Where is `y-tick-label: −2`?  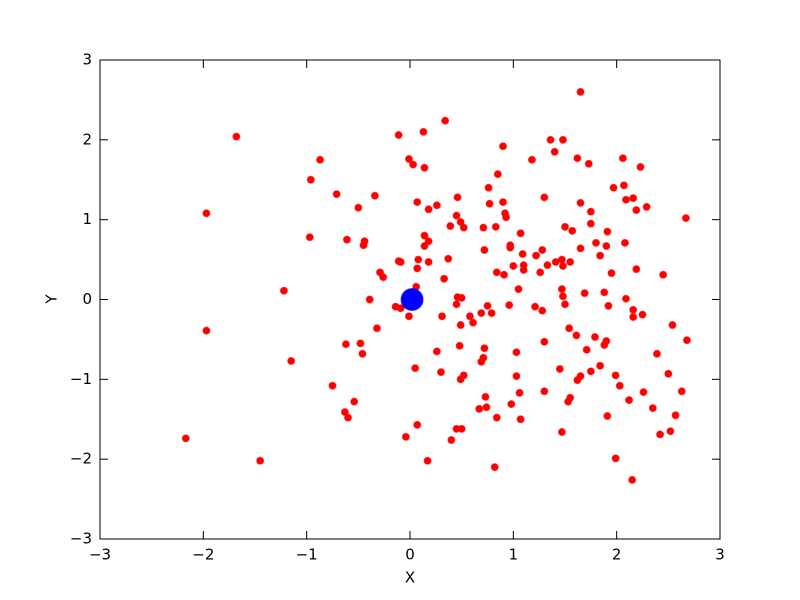 y-tick-label: −2 is located at coordinates (81, 459).